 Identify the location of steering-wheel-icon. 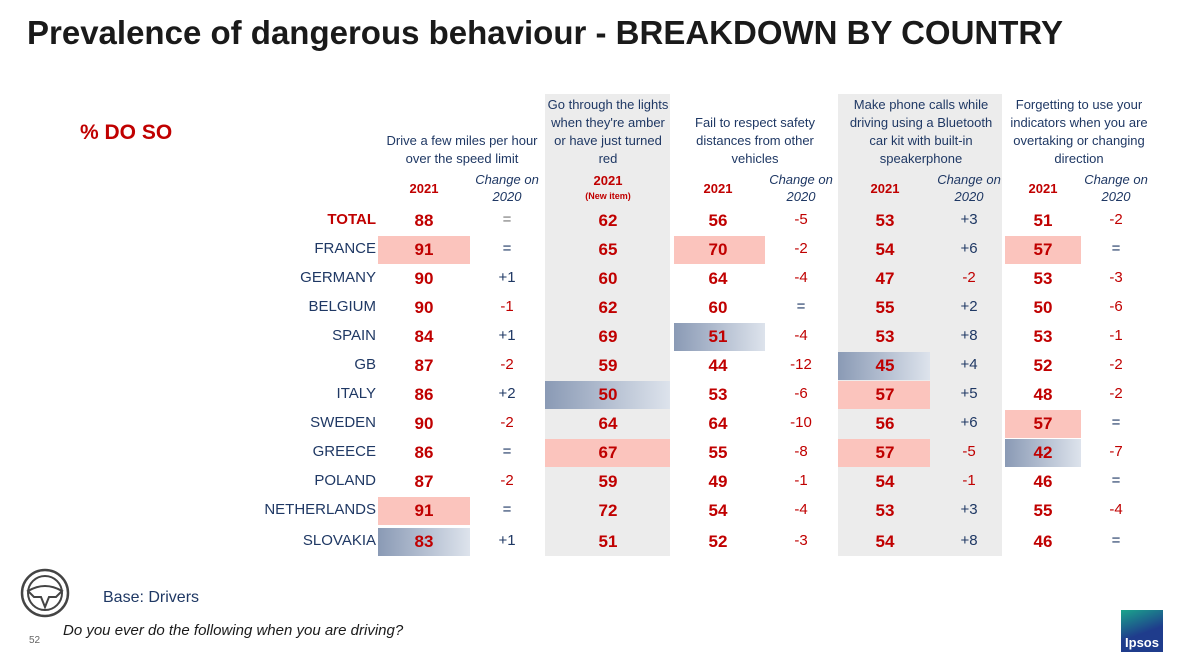
(45, 593).